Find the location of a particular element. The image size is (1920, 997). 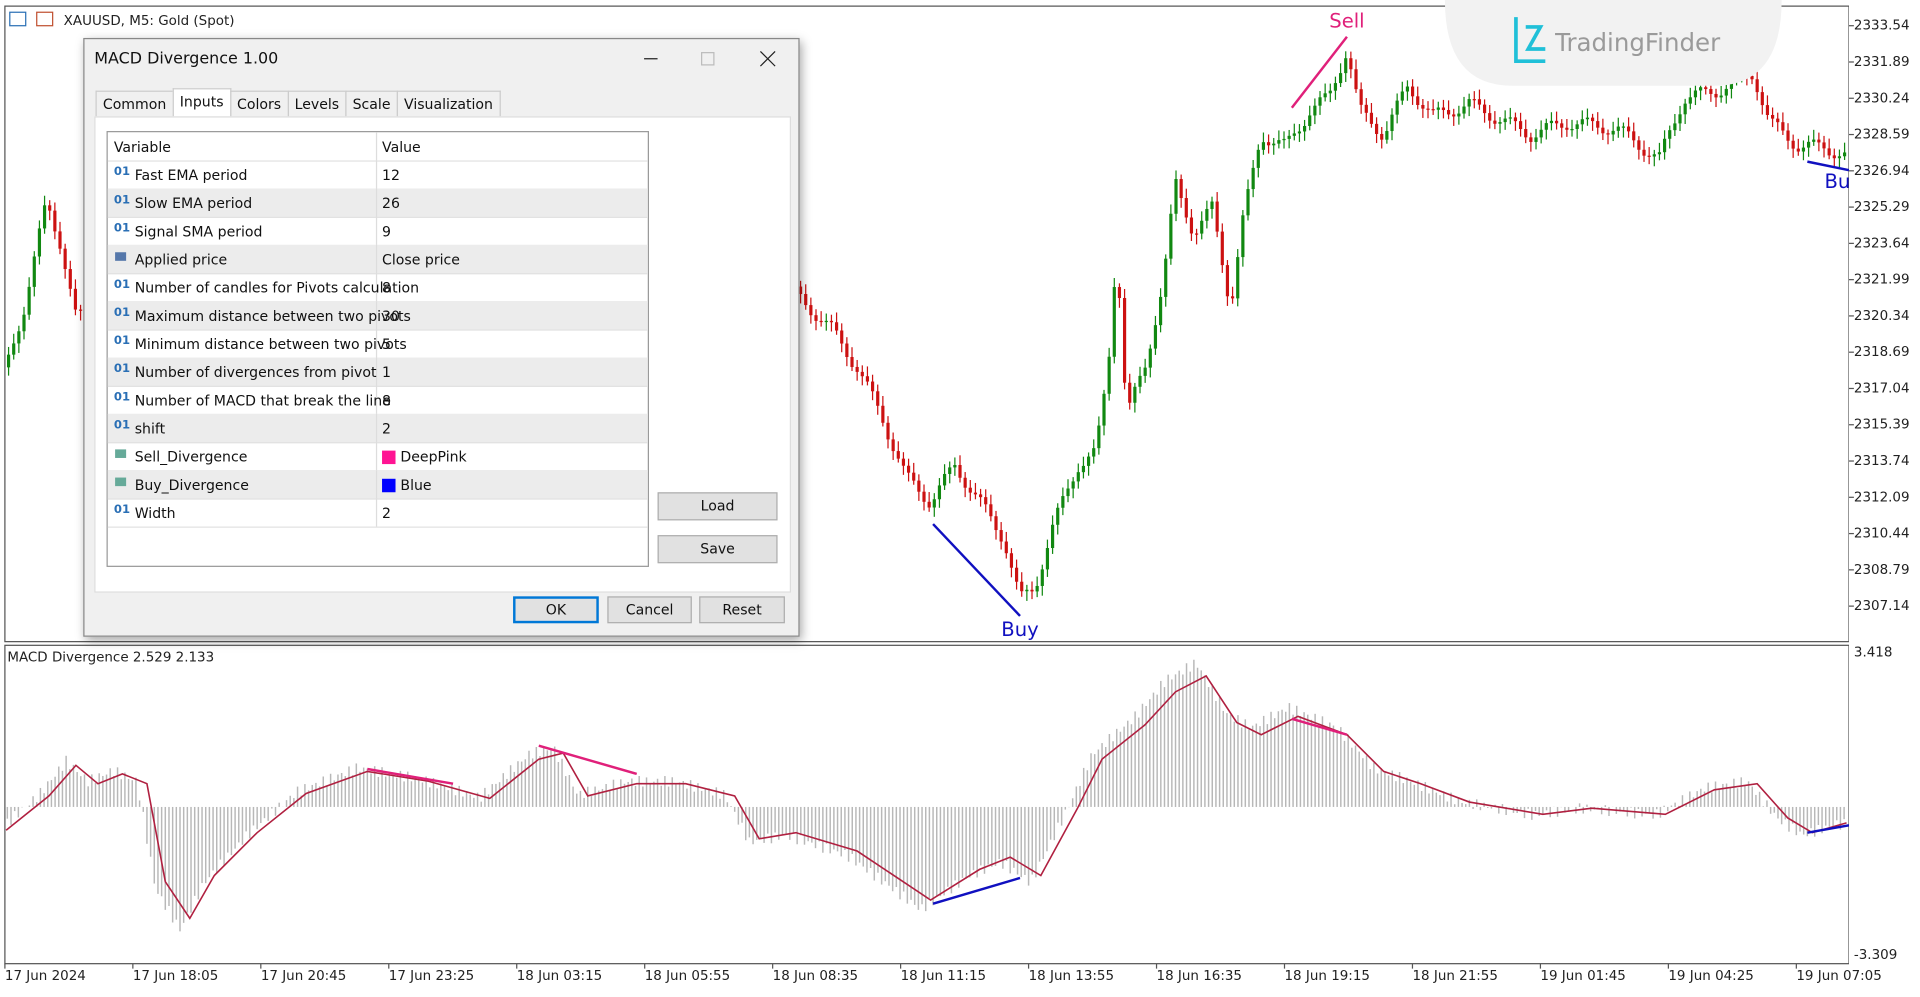

buy-label: Bu is located at coordinates (1838, 181).